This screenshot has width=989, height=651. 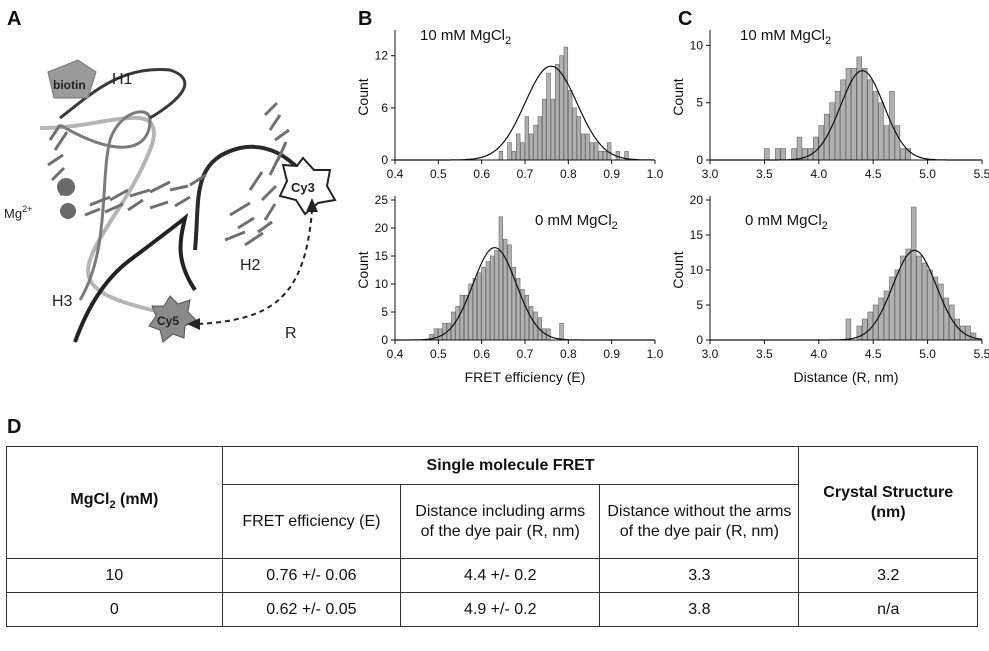 What do you see at coordinates (172, 319) in the screenshot?
I see `cy5-star` at bounding box center [172, 319].